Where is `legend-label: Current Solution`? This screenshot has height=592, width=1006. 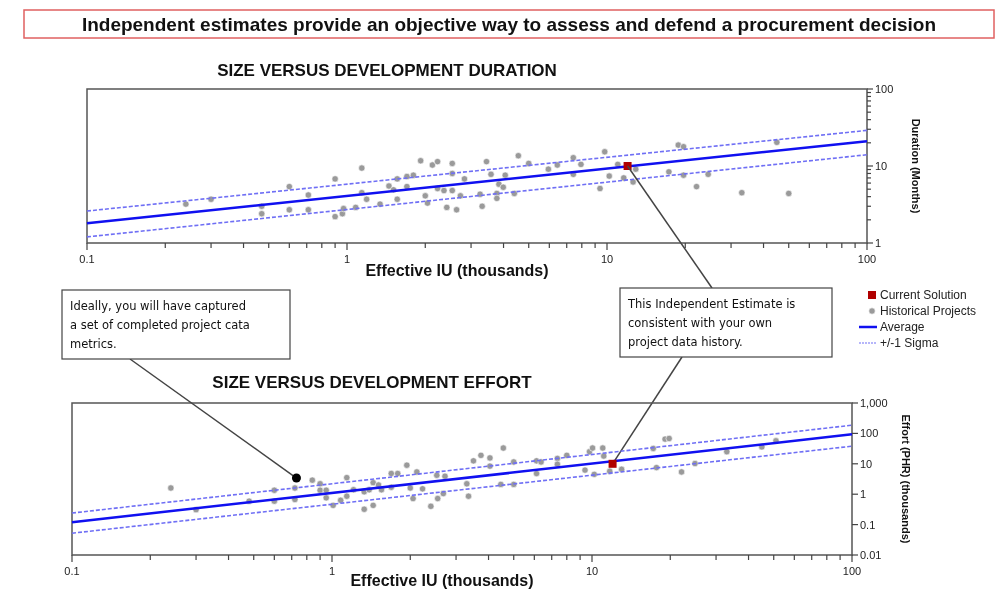 legend-label: Current Solution is located at coordinates (923, 295).